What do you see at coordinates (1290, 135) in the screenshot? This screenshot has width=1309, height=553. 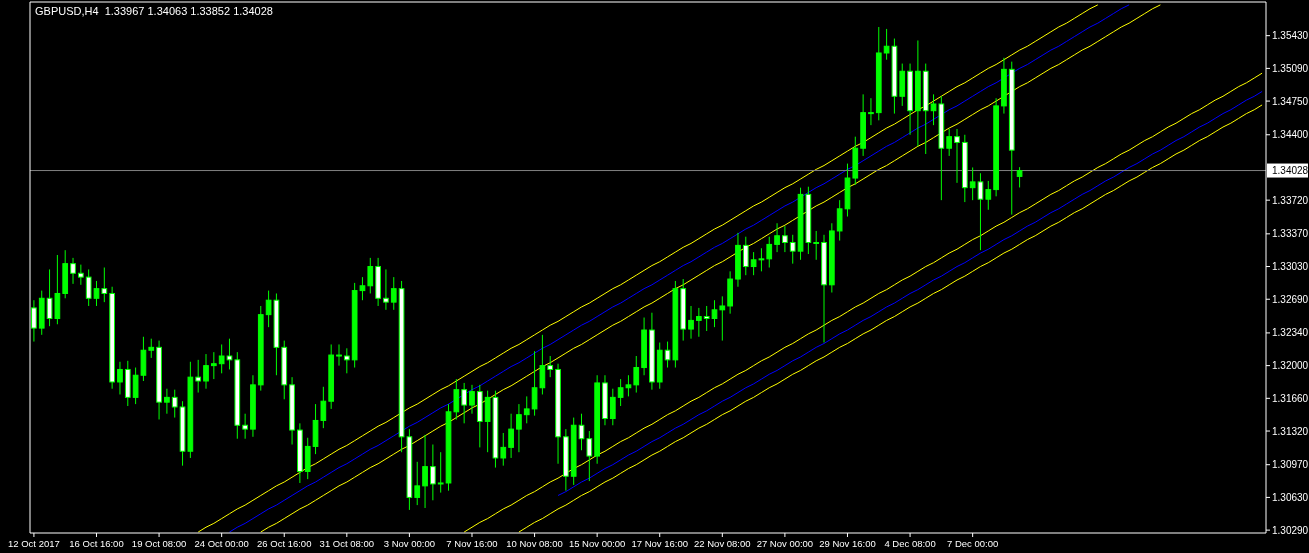 I see `y-tick-label: 1.34400` at bounding box center [1290, 135].